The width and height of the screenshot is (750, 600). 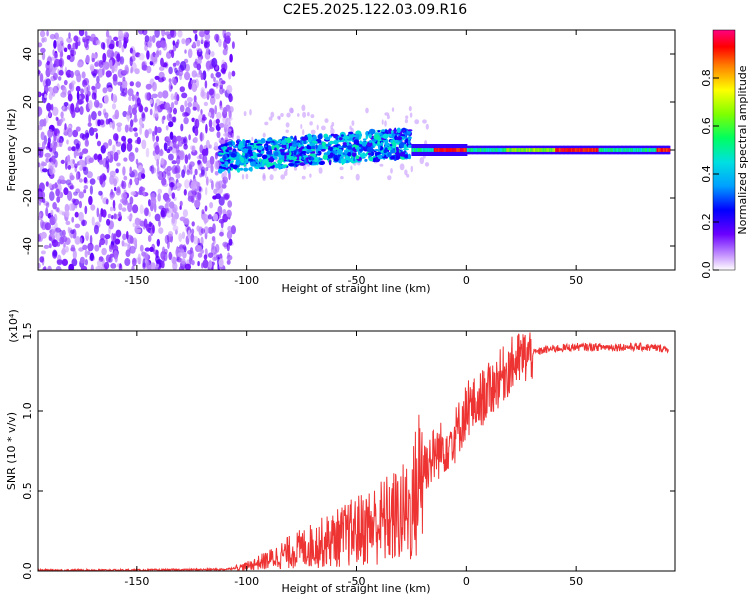 What do you see at coordinates (11, 150) in the screenshot?
I see `spectrogram-y-axis-label: Frequency (Hz)` at bounding box center [11, 150].